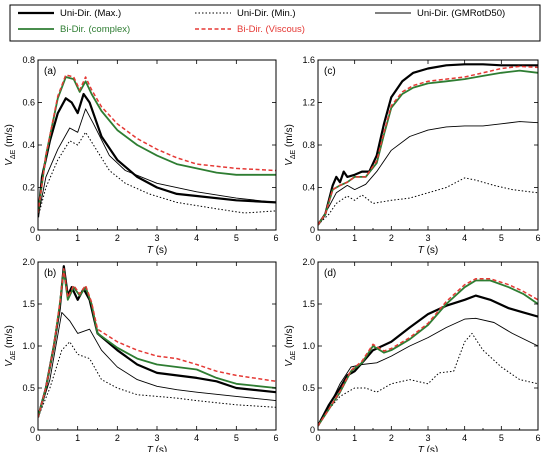 Image resolution: width=550 pixels, height=452 pixels. Describe the element at coordinates (308, 60) in the screenshot. I see `y-tick-label: 1.6` at that location.